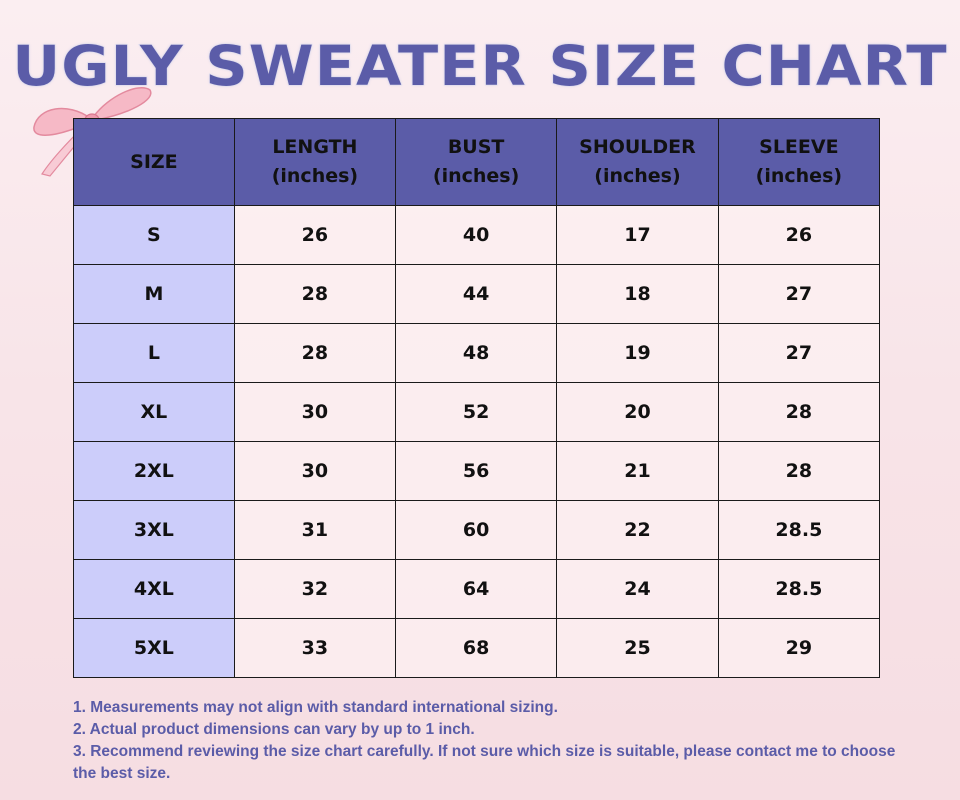 Image resolution: width=960 pixels, height=800 pixels. I want to click on column-header-label: SIZE, so click(154, 161).